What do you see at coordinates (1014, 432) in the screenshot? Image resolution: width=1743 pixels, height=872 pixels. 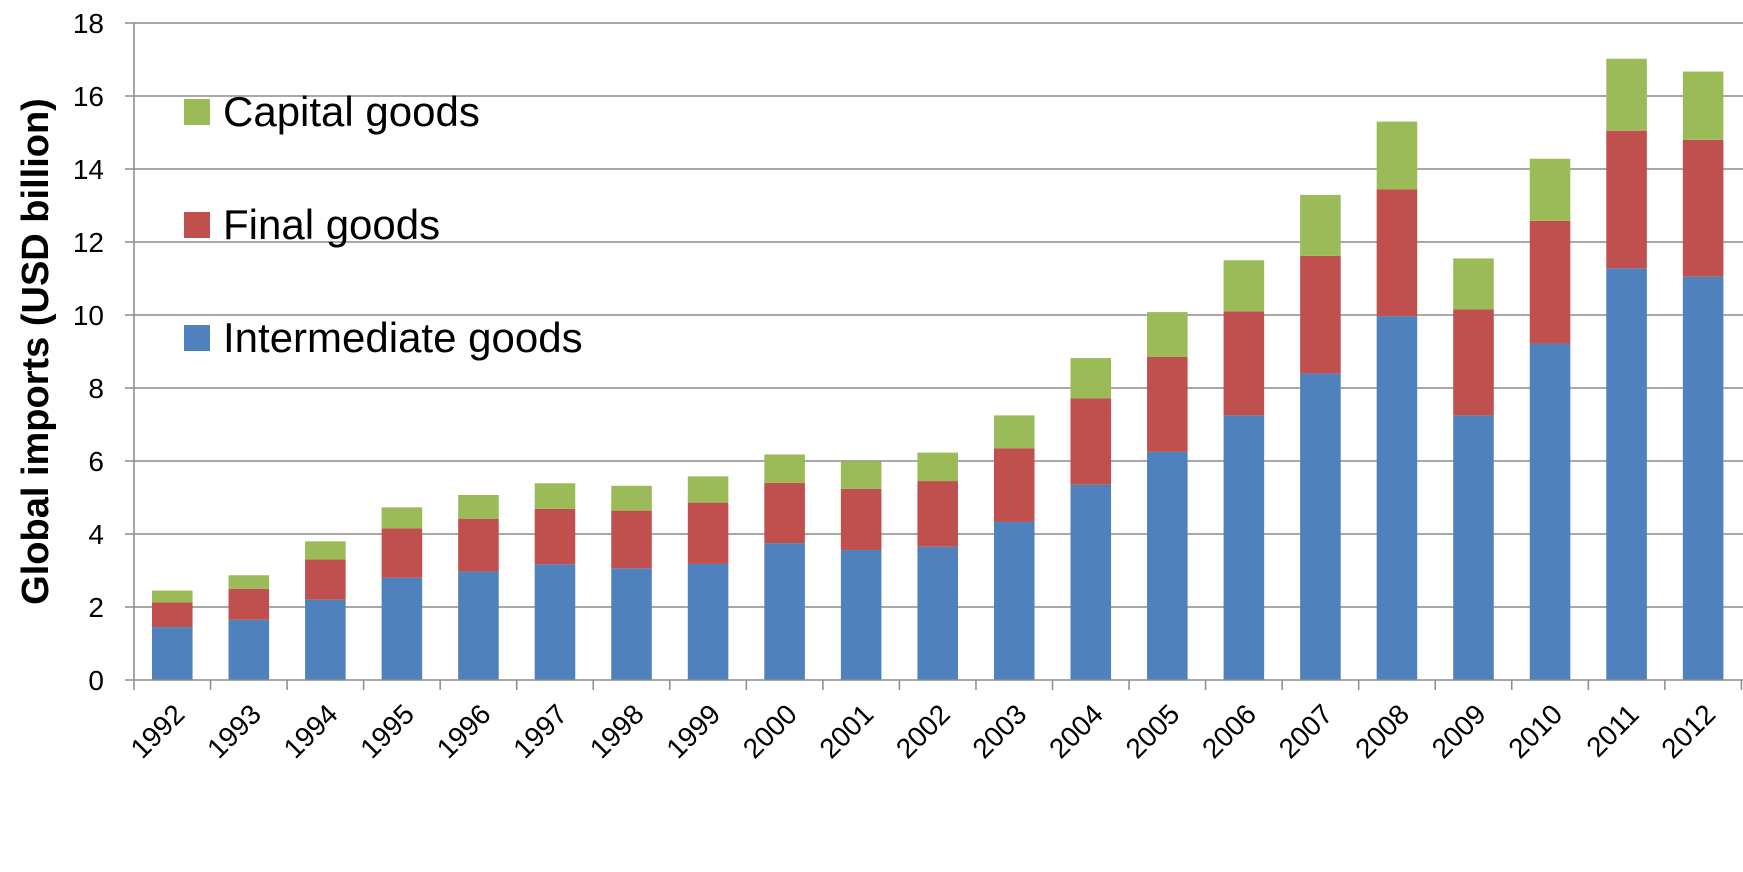 I see `bar-capital-goods-2003` at bounding box center [1014, 432].